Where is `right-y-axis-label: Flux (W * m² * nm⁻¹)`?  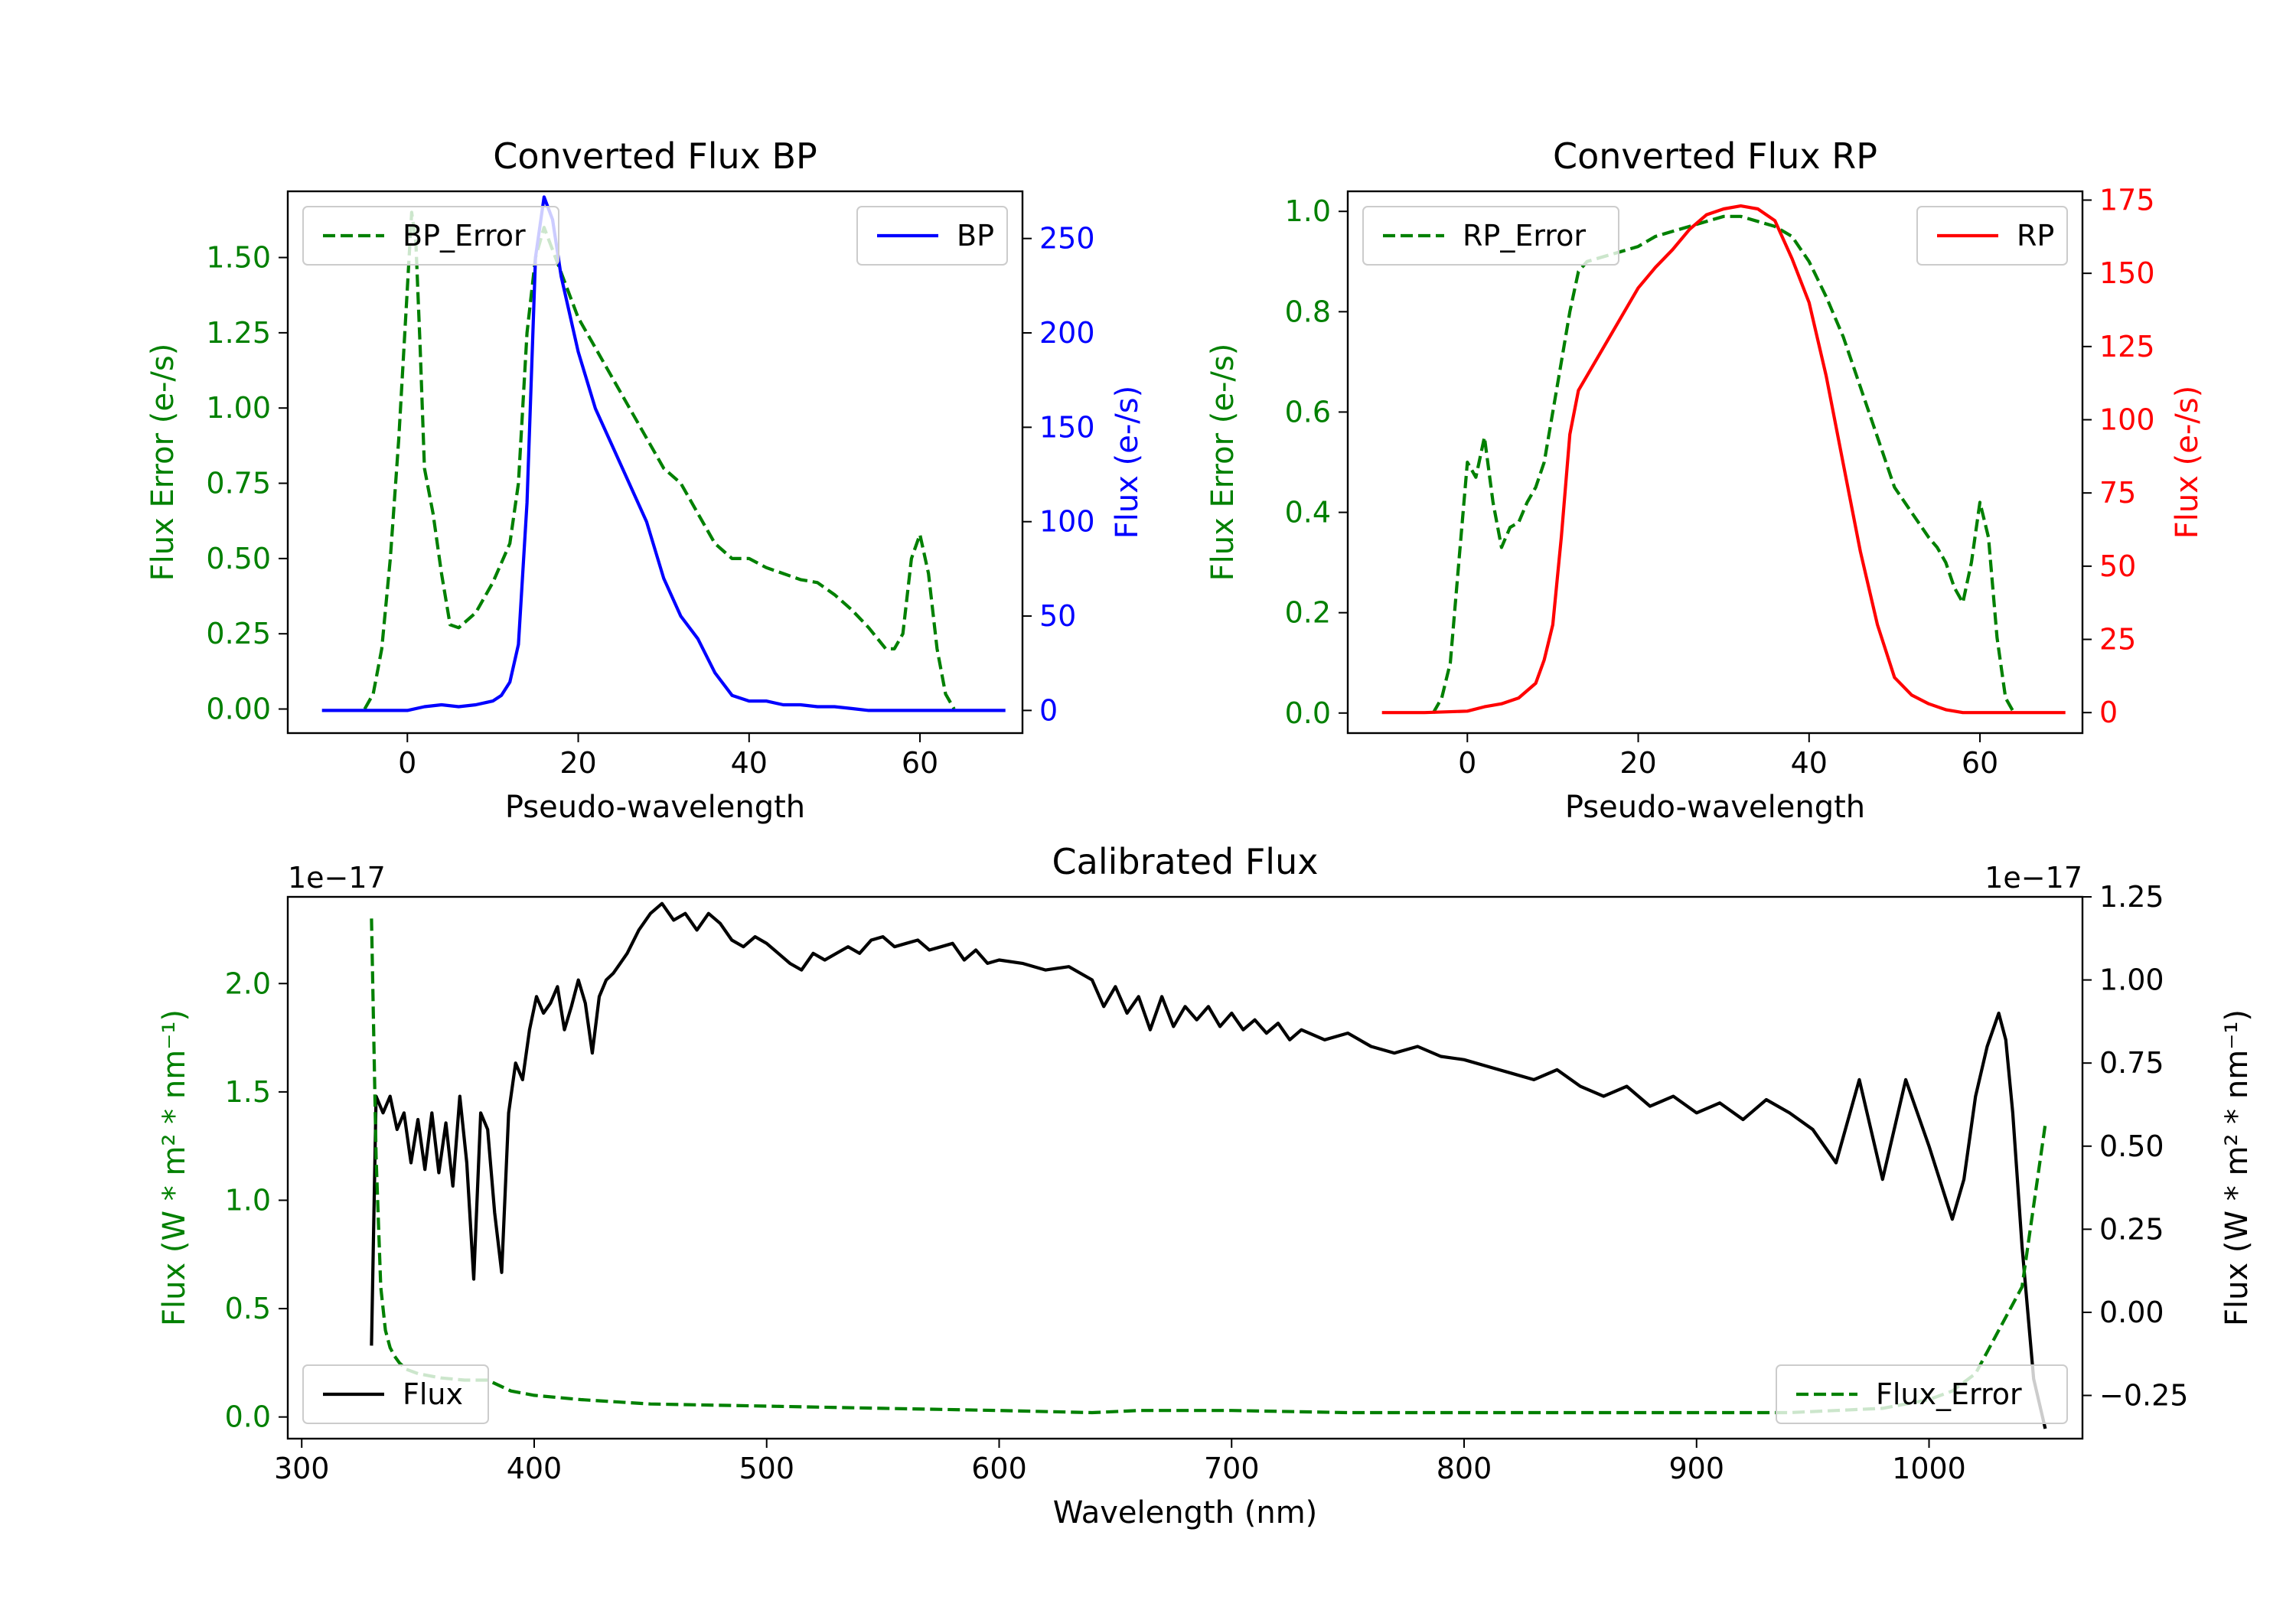
right-y-axis-label: Flux (W * m² * nm⁻¹) is located at coordinates (2237, 1167).